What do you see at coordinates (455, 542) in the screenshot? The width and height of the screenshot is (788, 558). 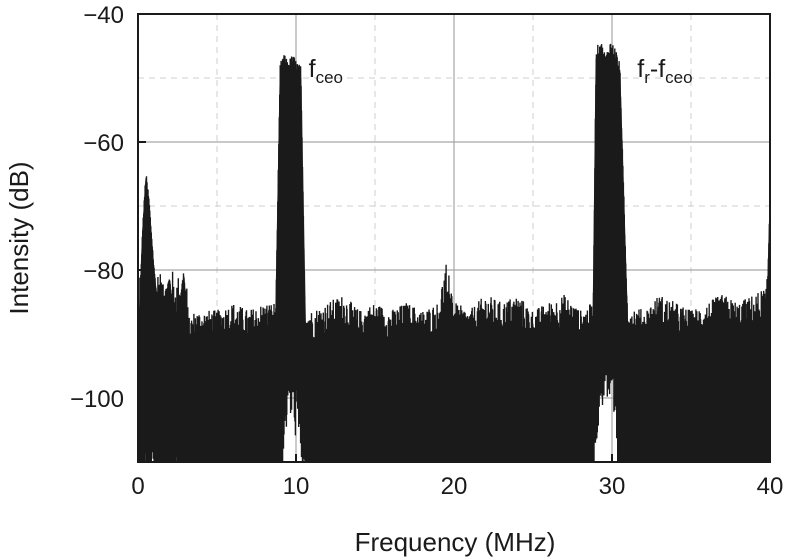 I see `x-axis-title: Frequency (MHz)` at bounding box center [455, 542].